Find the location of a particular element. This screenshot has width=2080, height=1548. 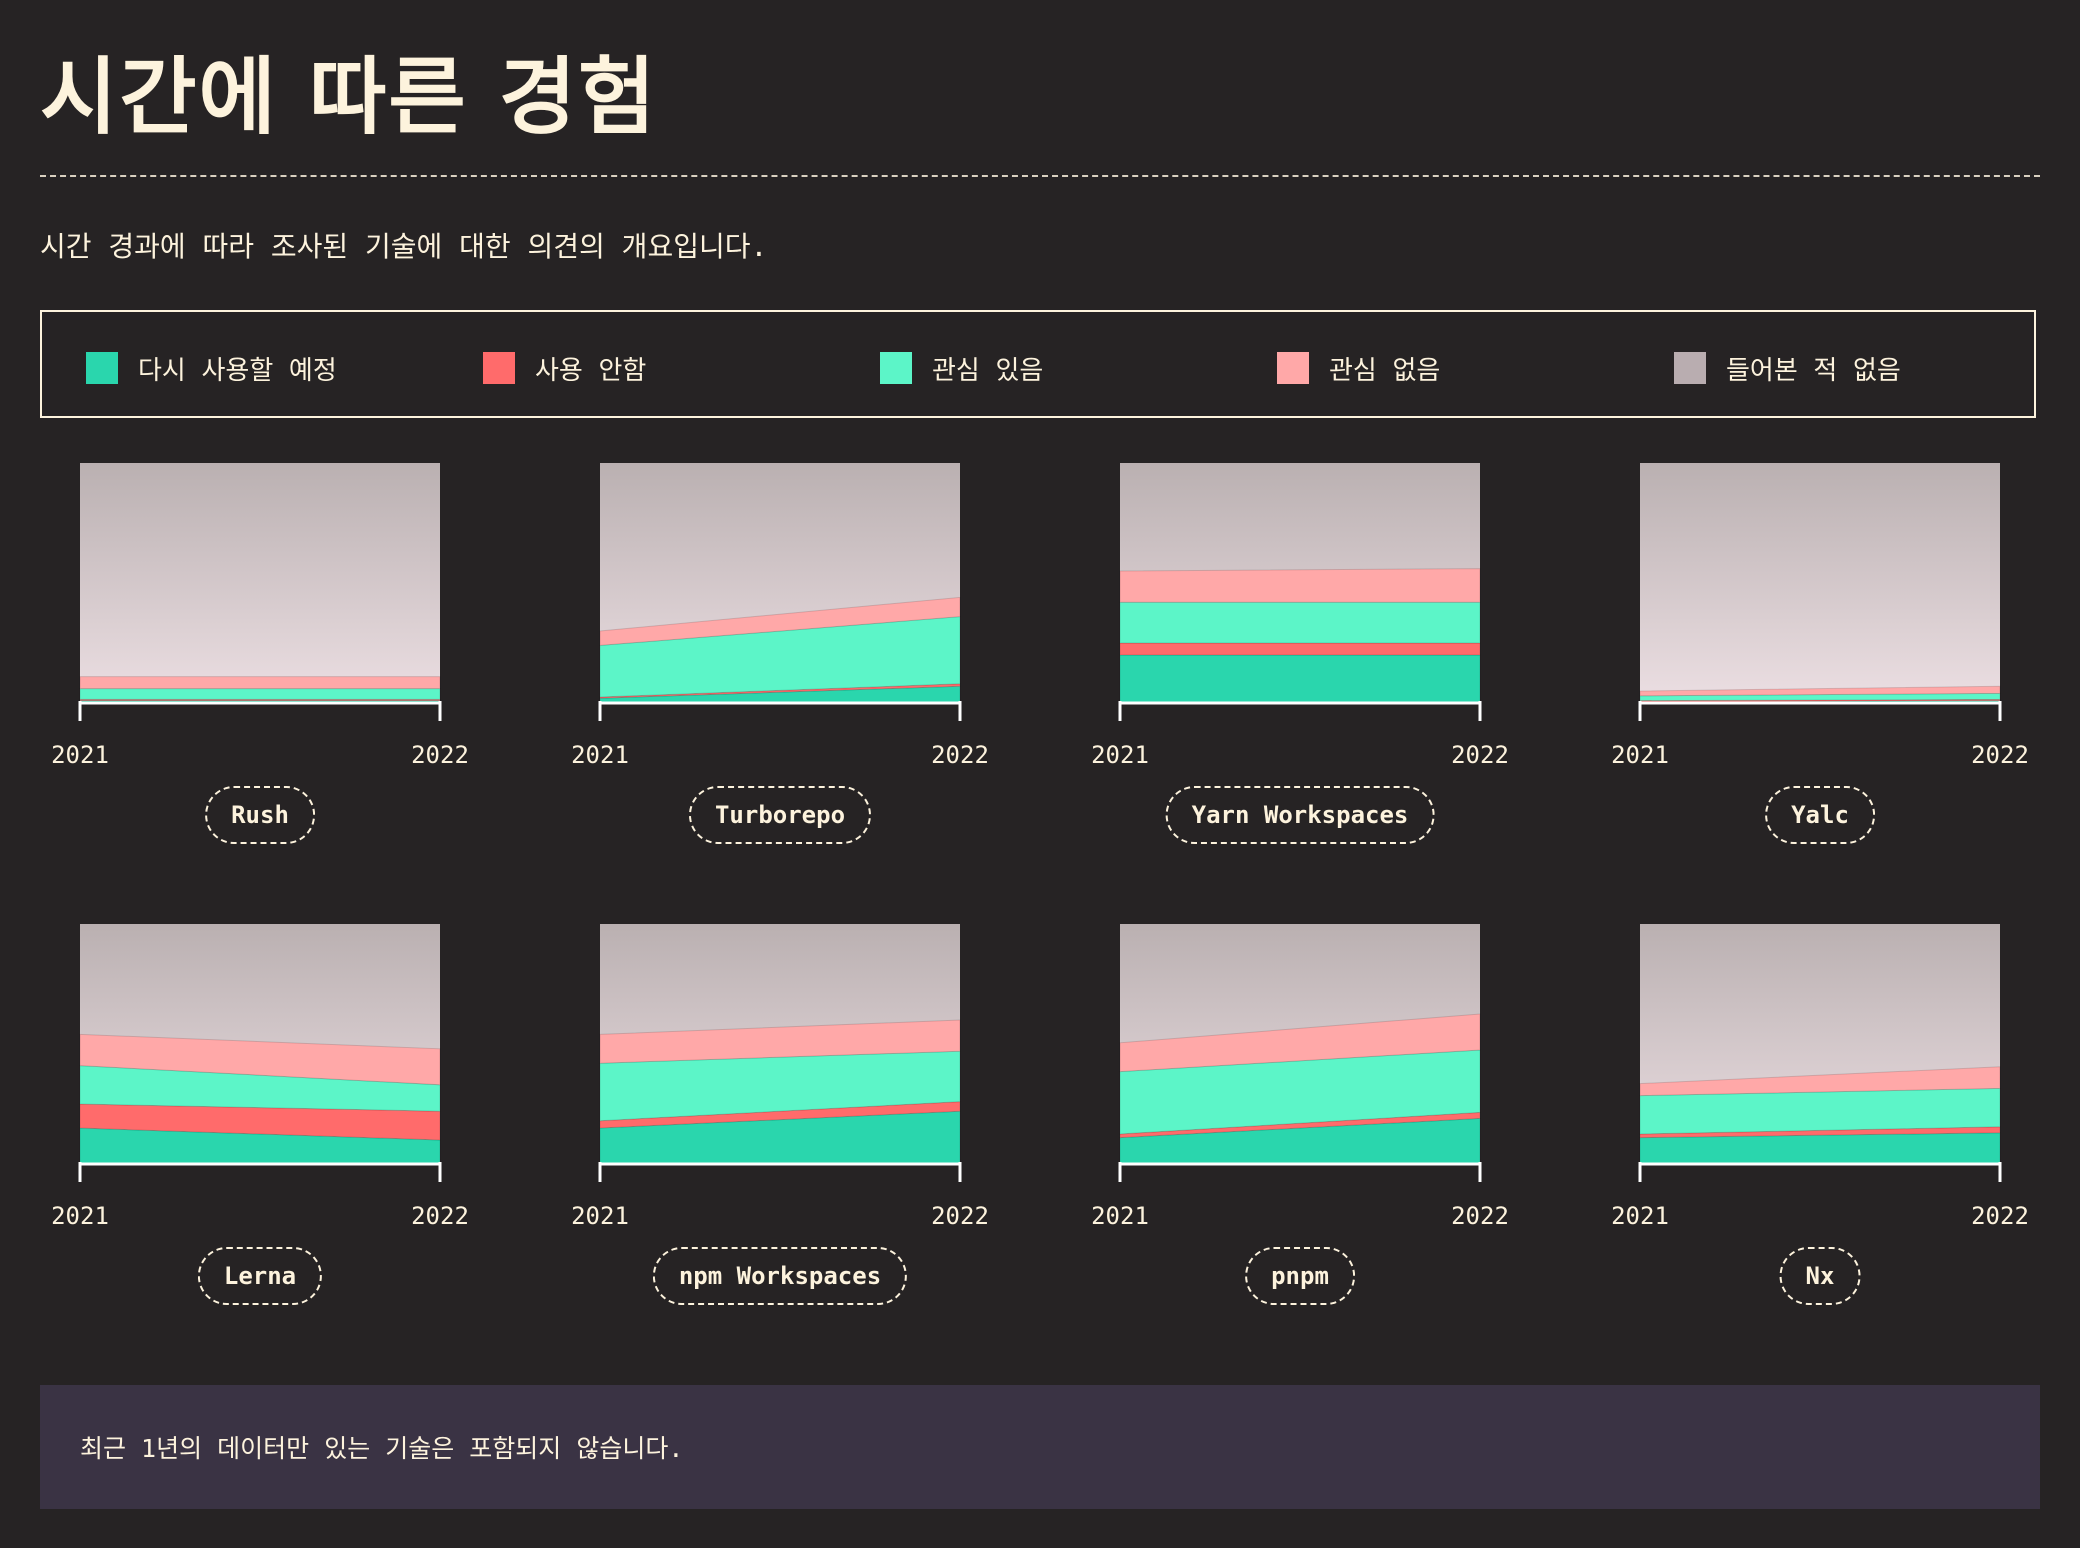

legend-item-not-interested: 관심 없음 is located at coordinates (1359, 369).